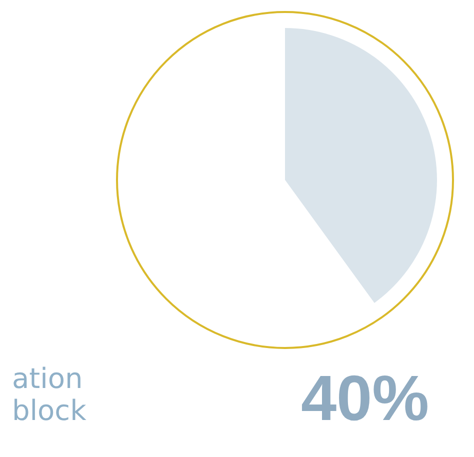  What do you see at coordinates (50, 410) in the screenshot?
I see `text: block` at bounding box center [50, 410].